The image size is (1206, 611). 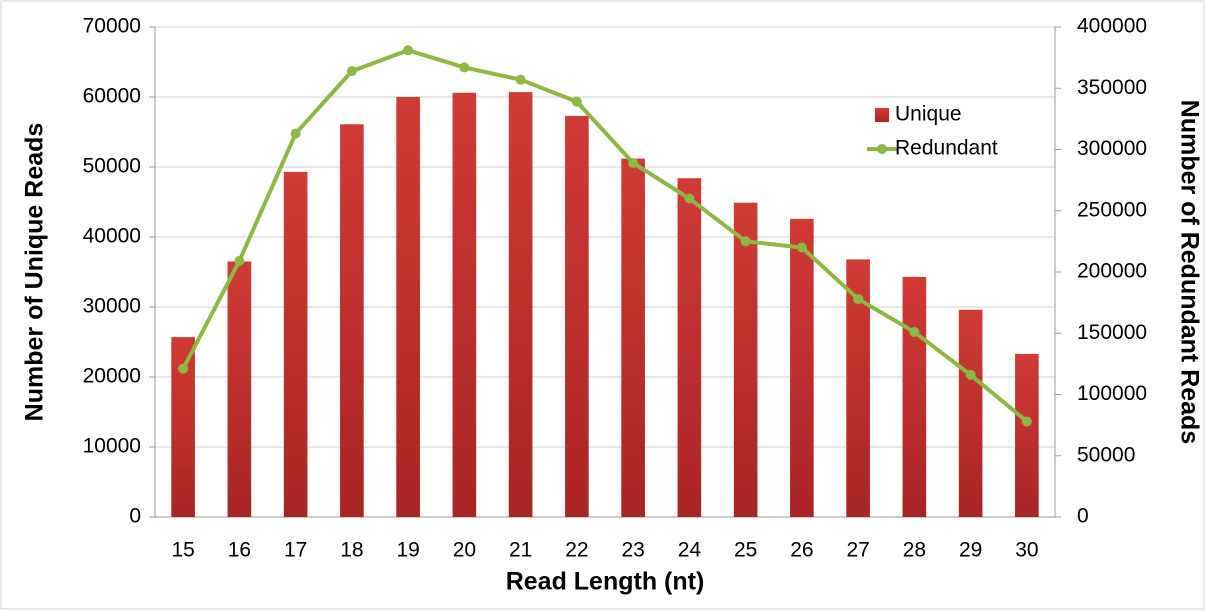 I want to click on y2-tick-label: 300000, so click(x=1112, y=148).